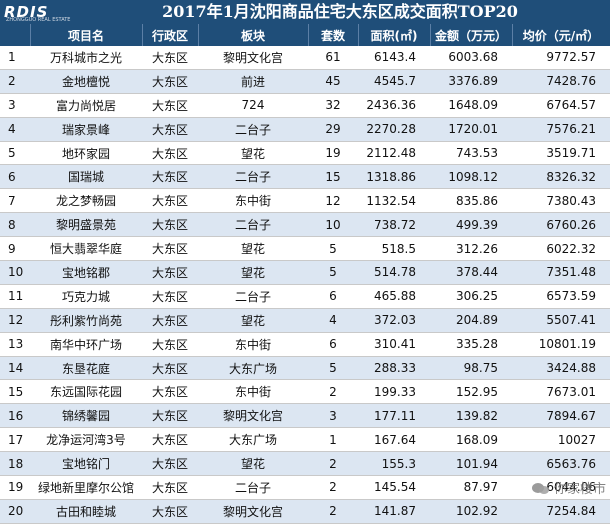  What do you see at coordinates (333, 58) in the screenshot?
I see `units-cell: 61` at bounding box center [333, 58].